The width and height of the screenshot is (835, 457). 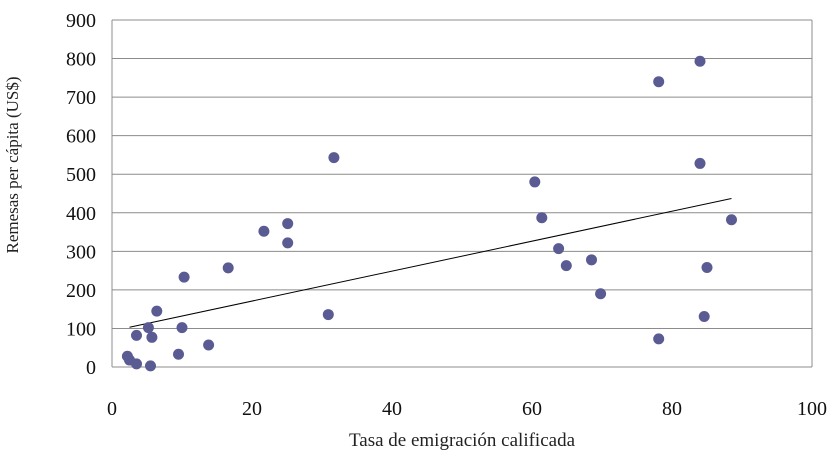 What do you see at coordinates (81, 252) in the screenshot?
I see `y-tick-label-300: 300` at bounding box center [81, 252].